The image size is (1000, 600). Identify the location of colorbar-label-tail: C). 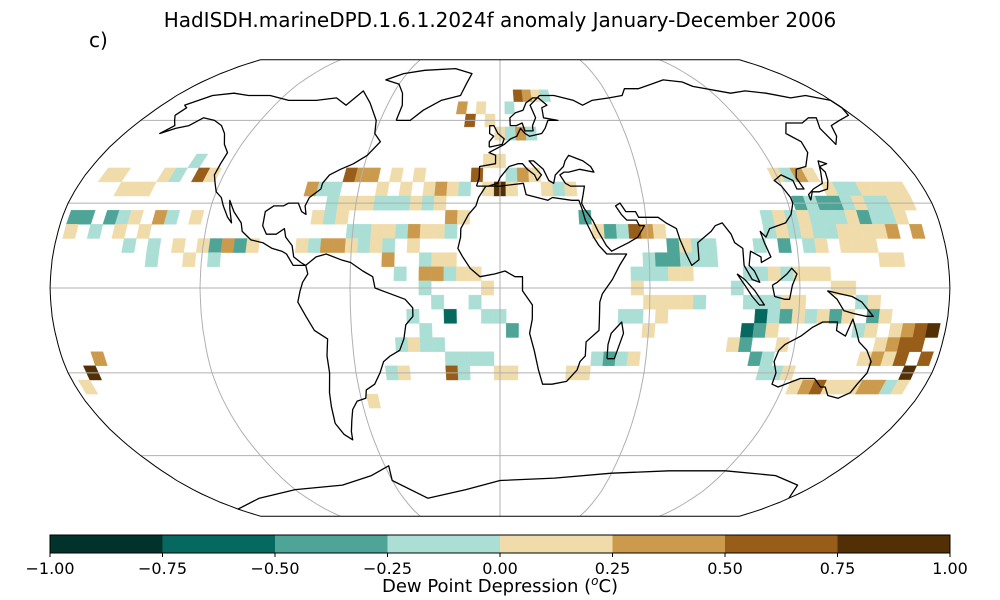
(608, 586).